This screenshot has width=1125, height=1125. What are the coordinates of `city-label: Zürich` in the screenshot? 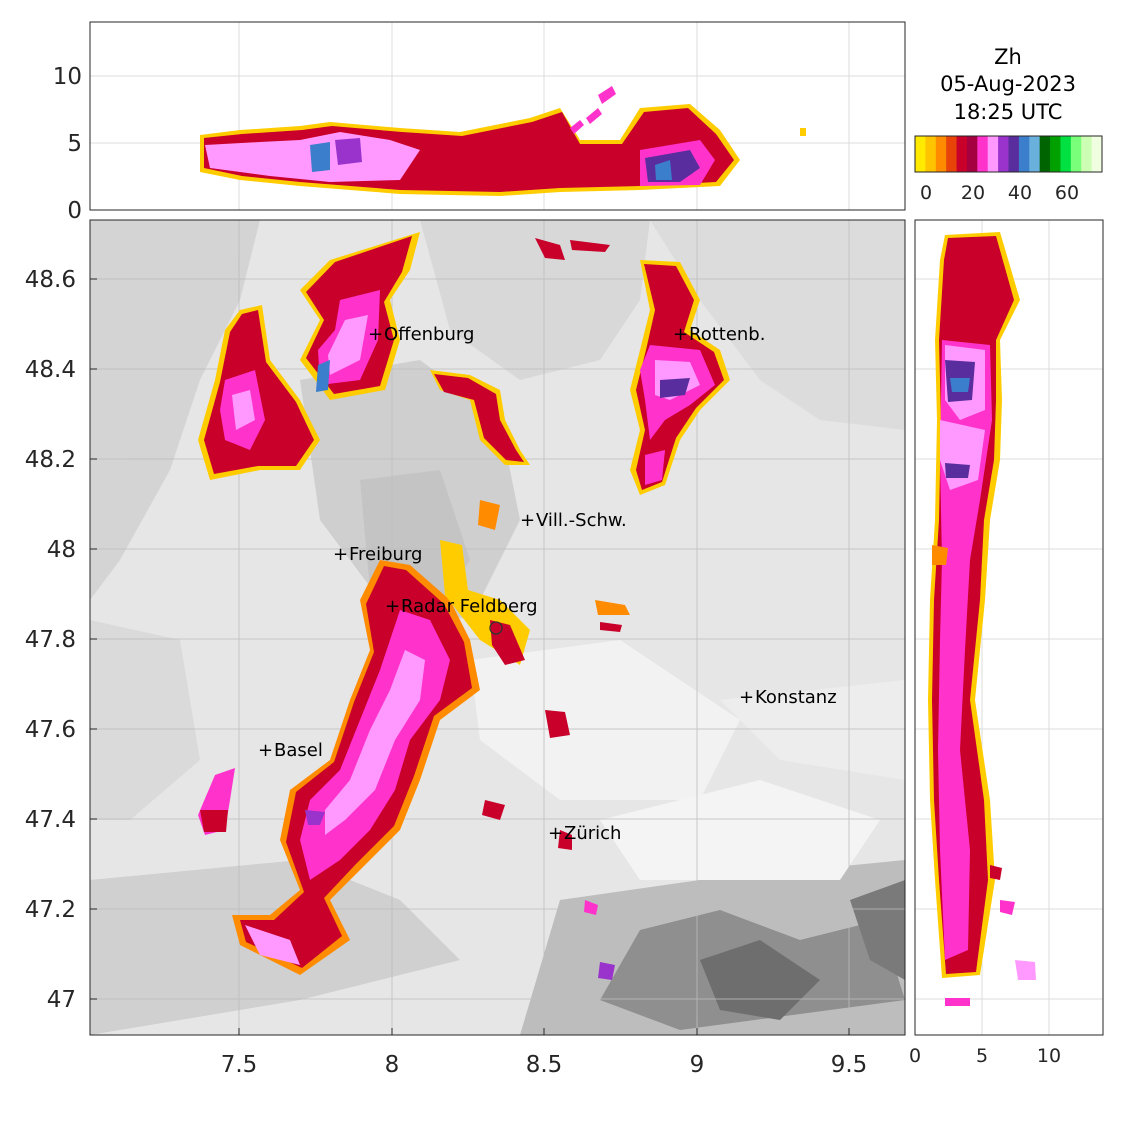 It's located at (592, 833).